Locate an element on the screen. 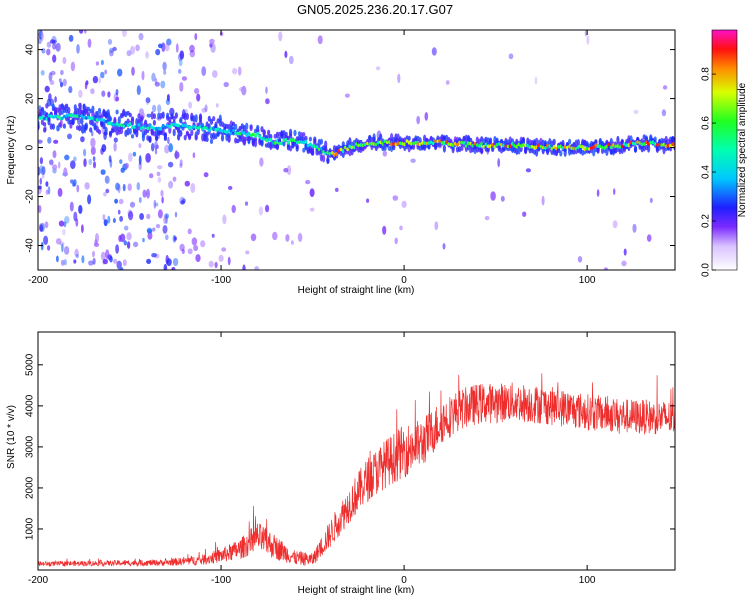  snr-y-tick-label: 2000 is located at coordinates (30, 487).